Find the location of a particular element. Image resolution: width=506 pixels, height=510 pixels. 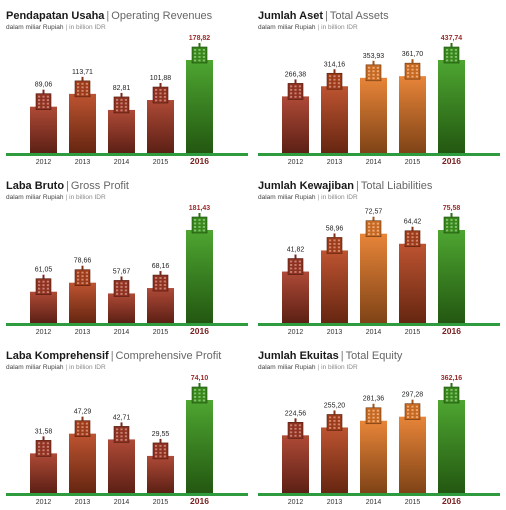

bar-value-label: 89,06 is located at coordinates (44, 85).